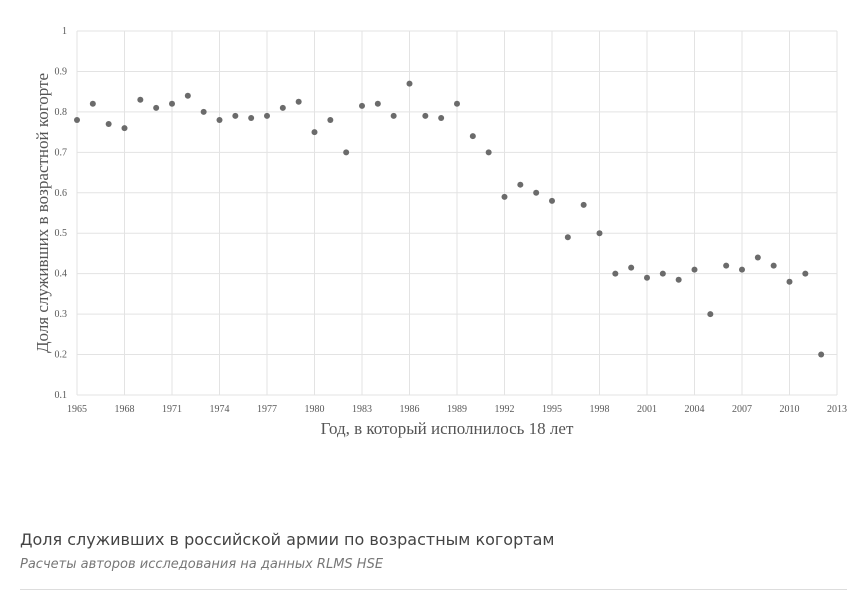 The image size is (867, 592). I want to click on y-tick-label: 0.8, so click(61, 112).